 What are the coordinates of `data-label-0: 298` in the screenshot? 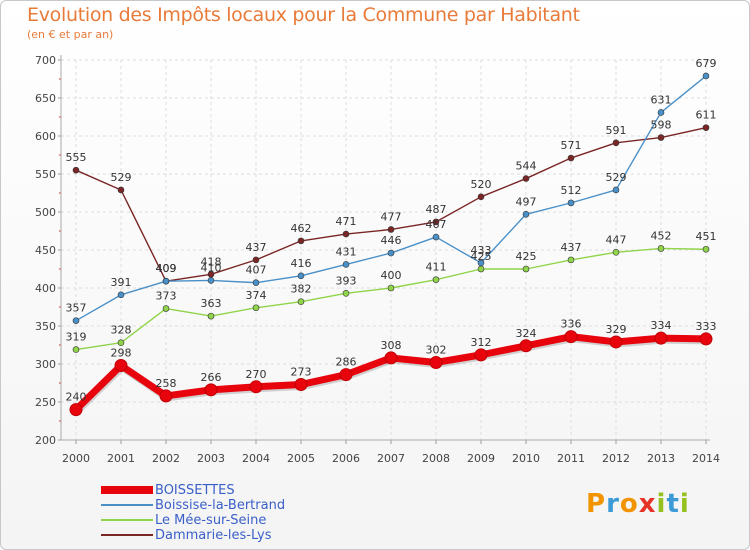 It's located at (121, 353).